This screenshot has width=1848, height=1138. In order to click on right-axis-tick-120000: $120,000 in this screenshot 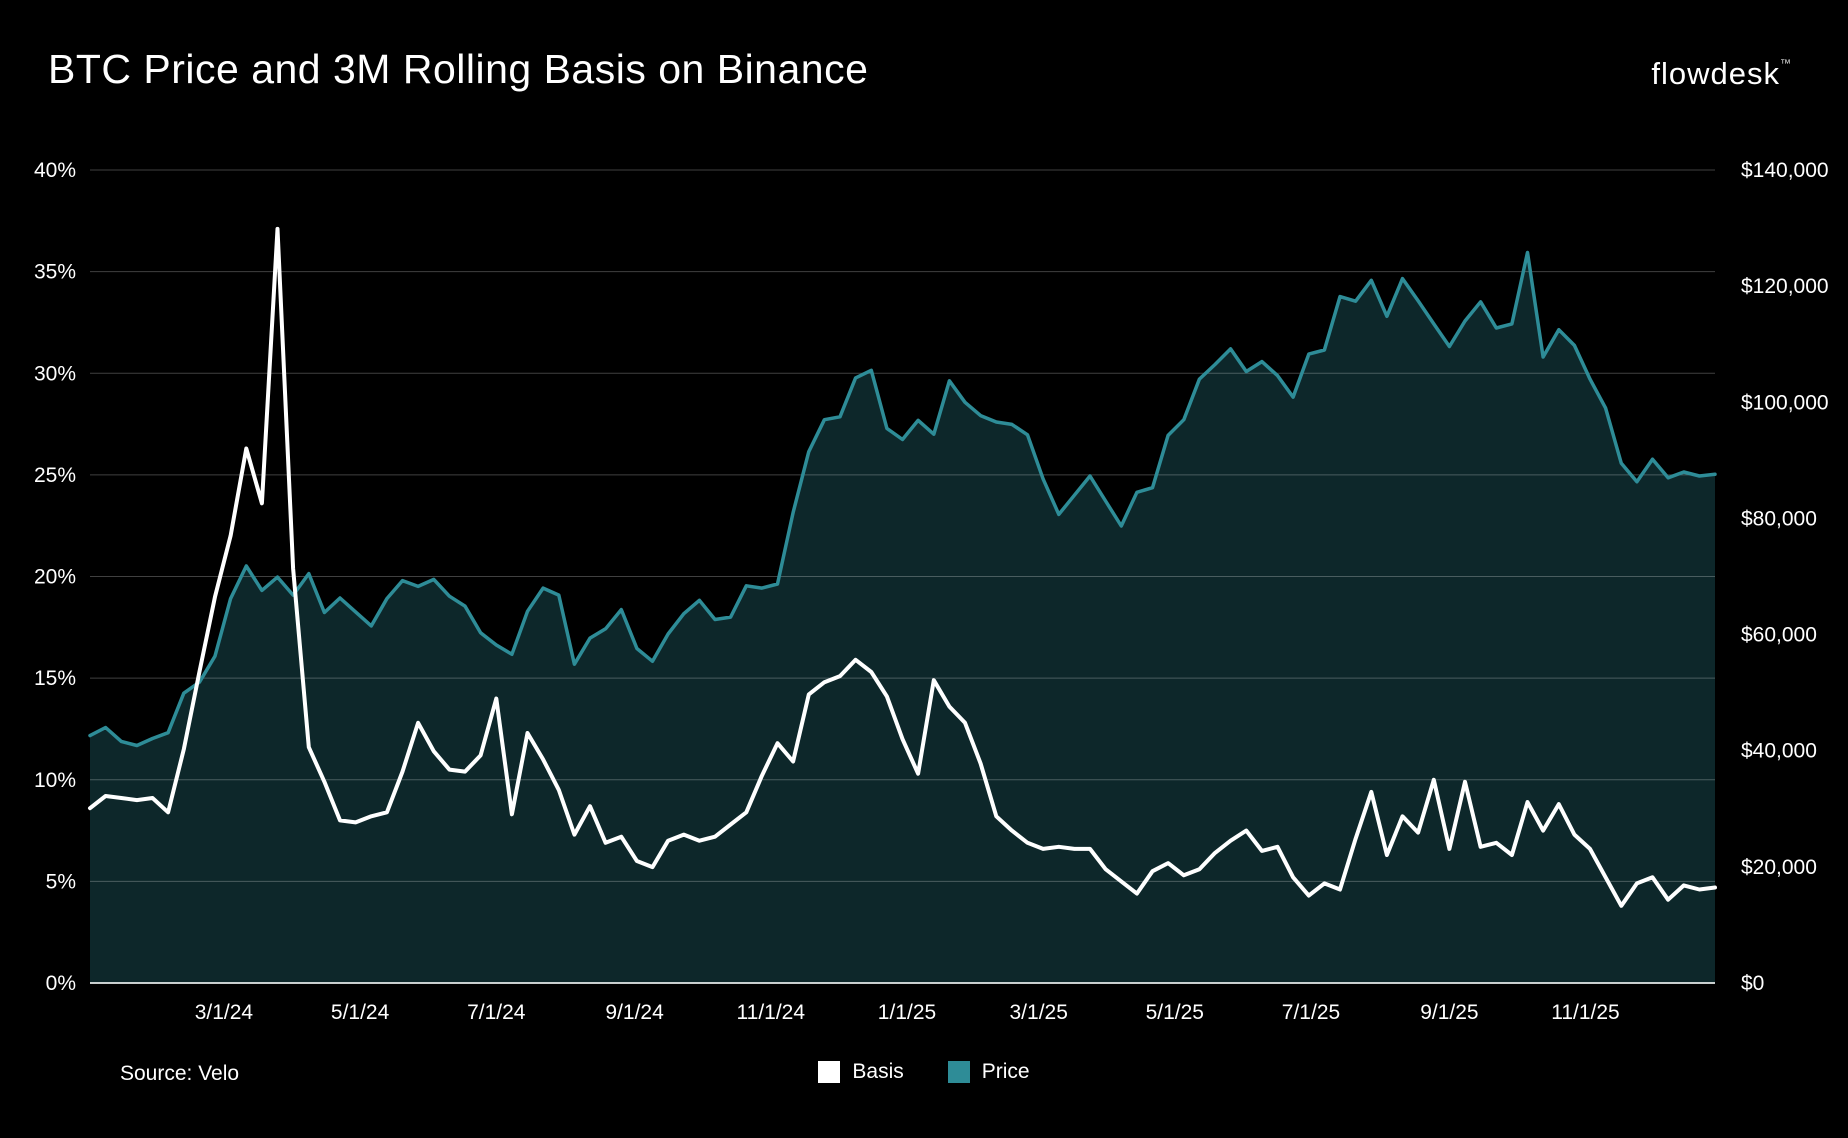, I will do `click(1785, 286)`.